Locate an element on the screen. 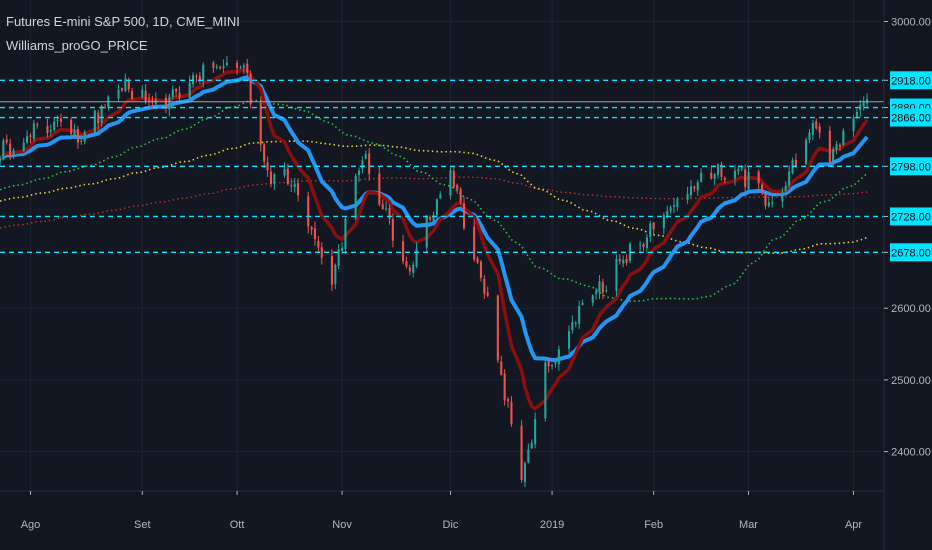 Image resolution: width=932 pixels, height=550 pixels. price-tick-label: 2500.00 is located at coordinates (911, 381).